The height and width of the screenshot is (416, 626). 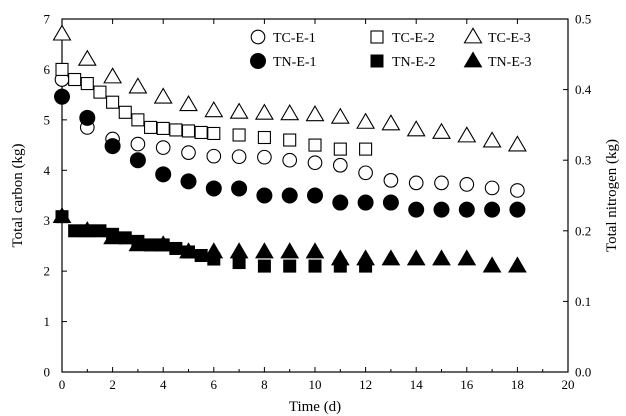 I want to click on x-tick-label: 14, so click(x=417, y=384).